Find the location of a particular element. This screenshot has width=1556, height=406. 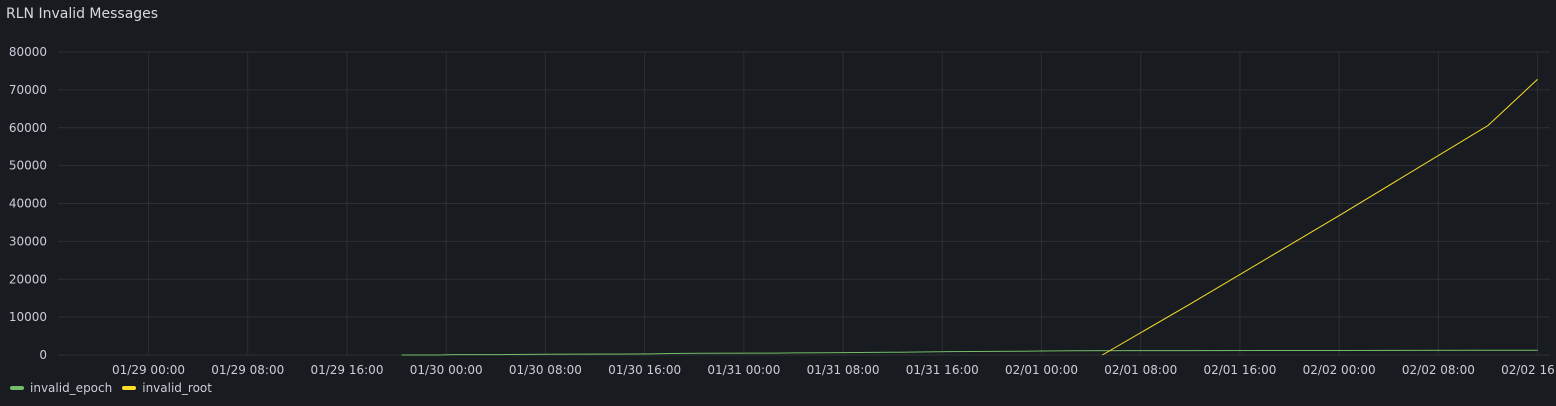

y-tick-label: 0 is located at coordinates (43, 355).